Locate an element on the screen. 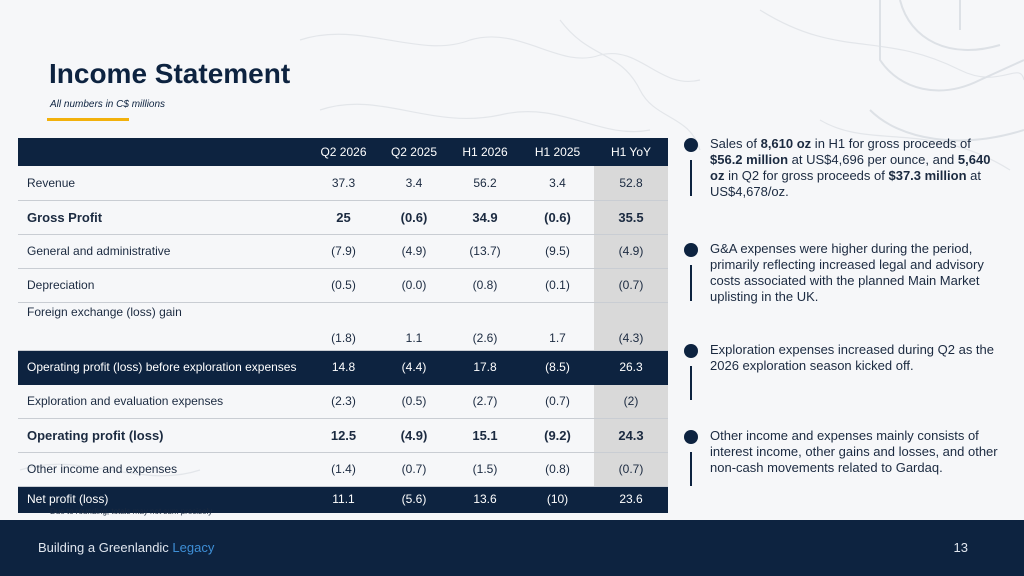 The width and height of the screenshot is (1024, 576). note-segment: $56.2 million is located at coordinates (749, 159).